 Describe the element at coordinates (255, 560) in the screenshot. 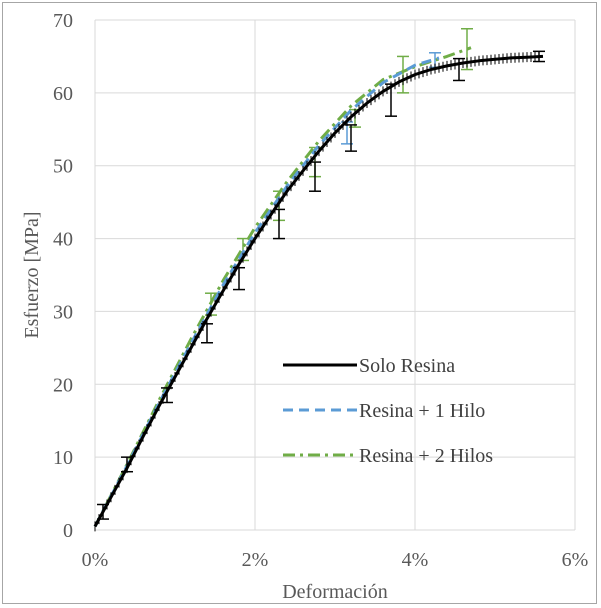

I see `x-tick-label: 2%` at that location.